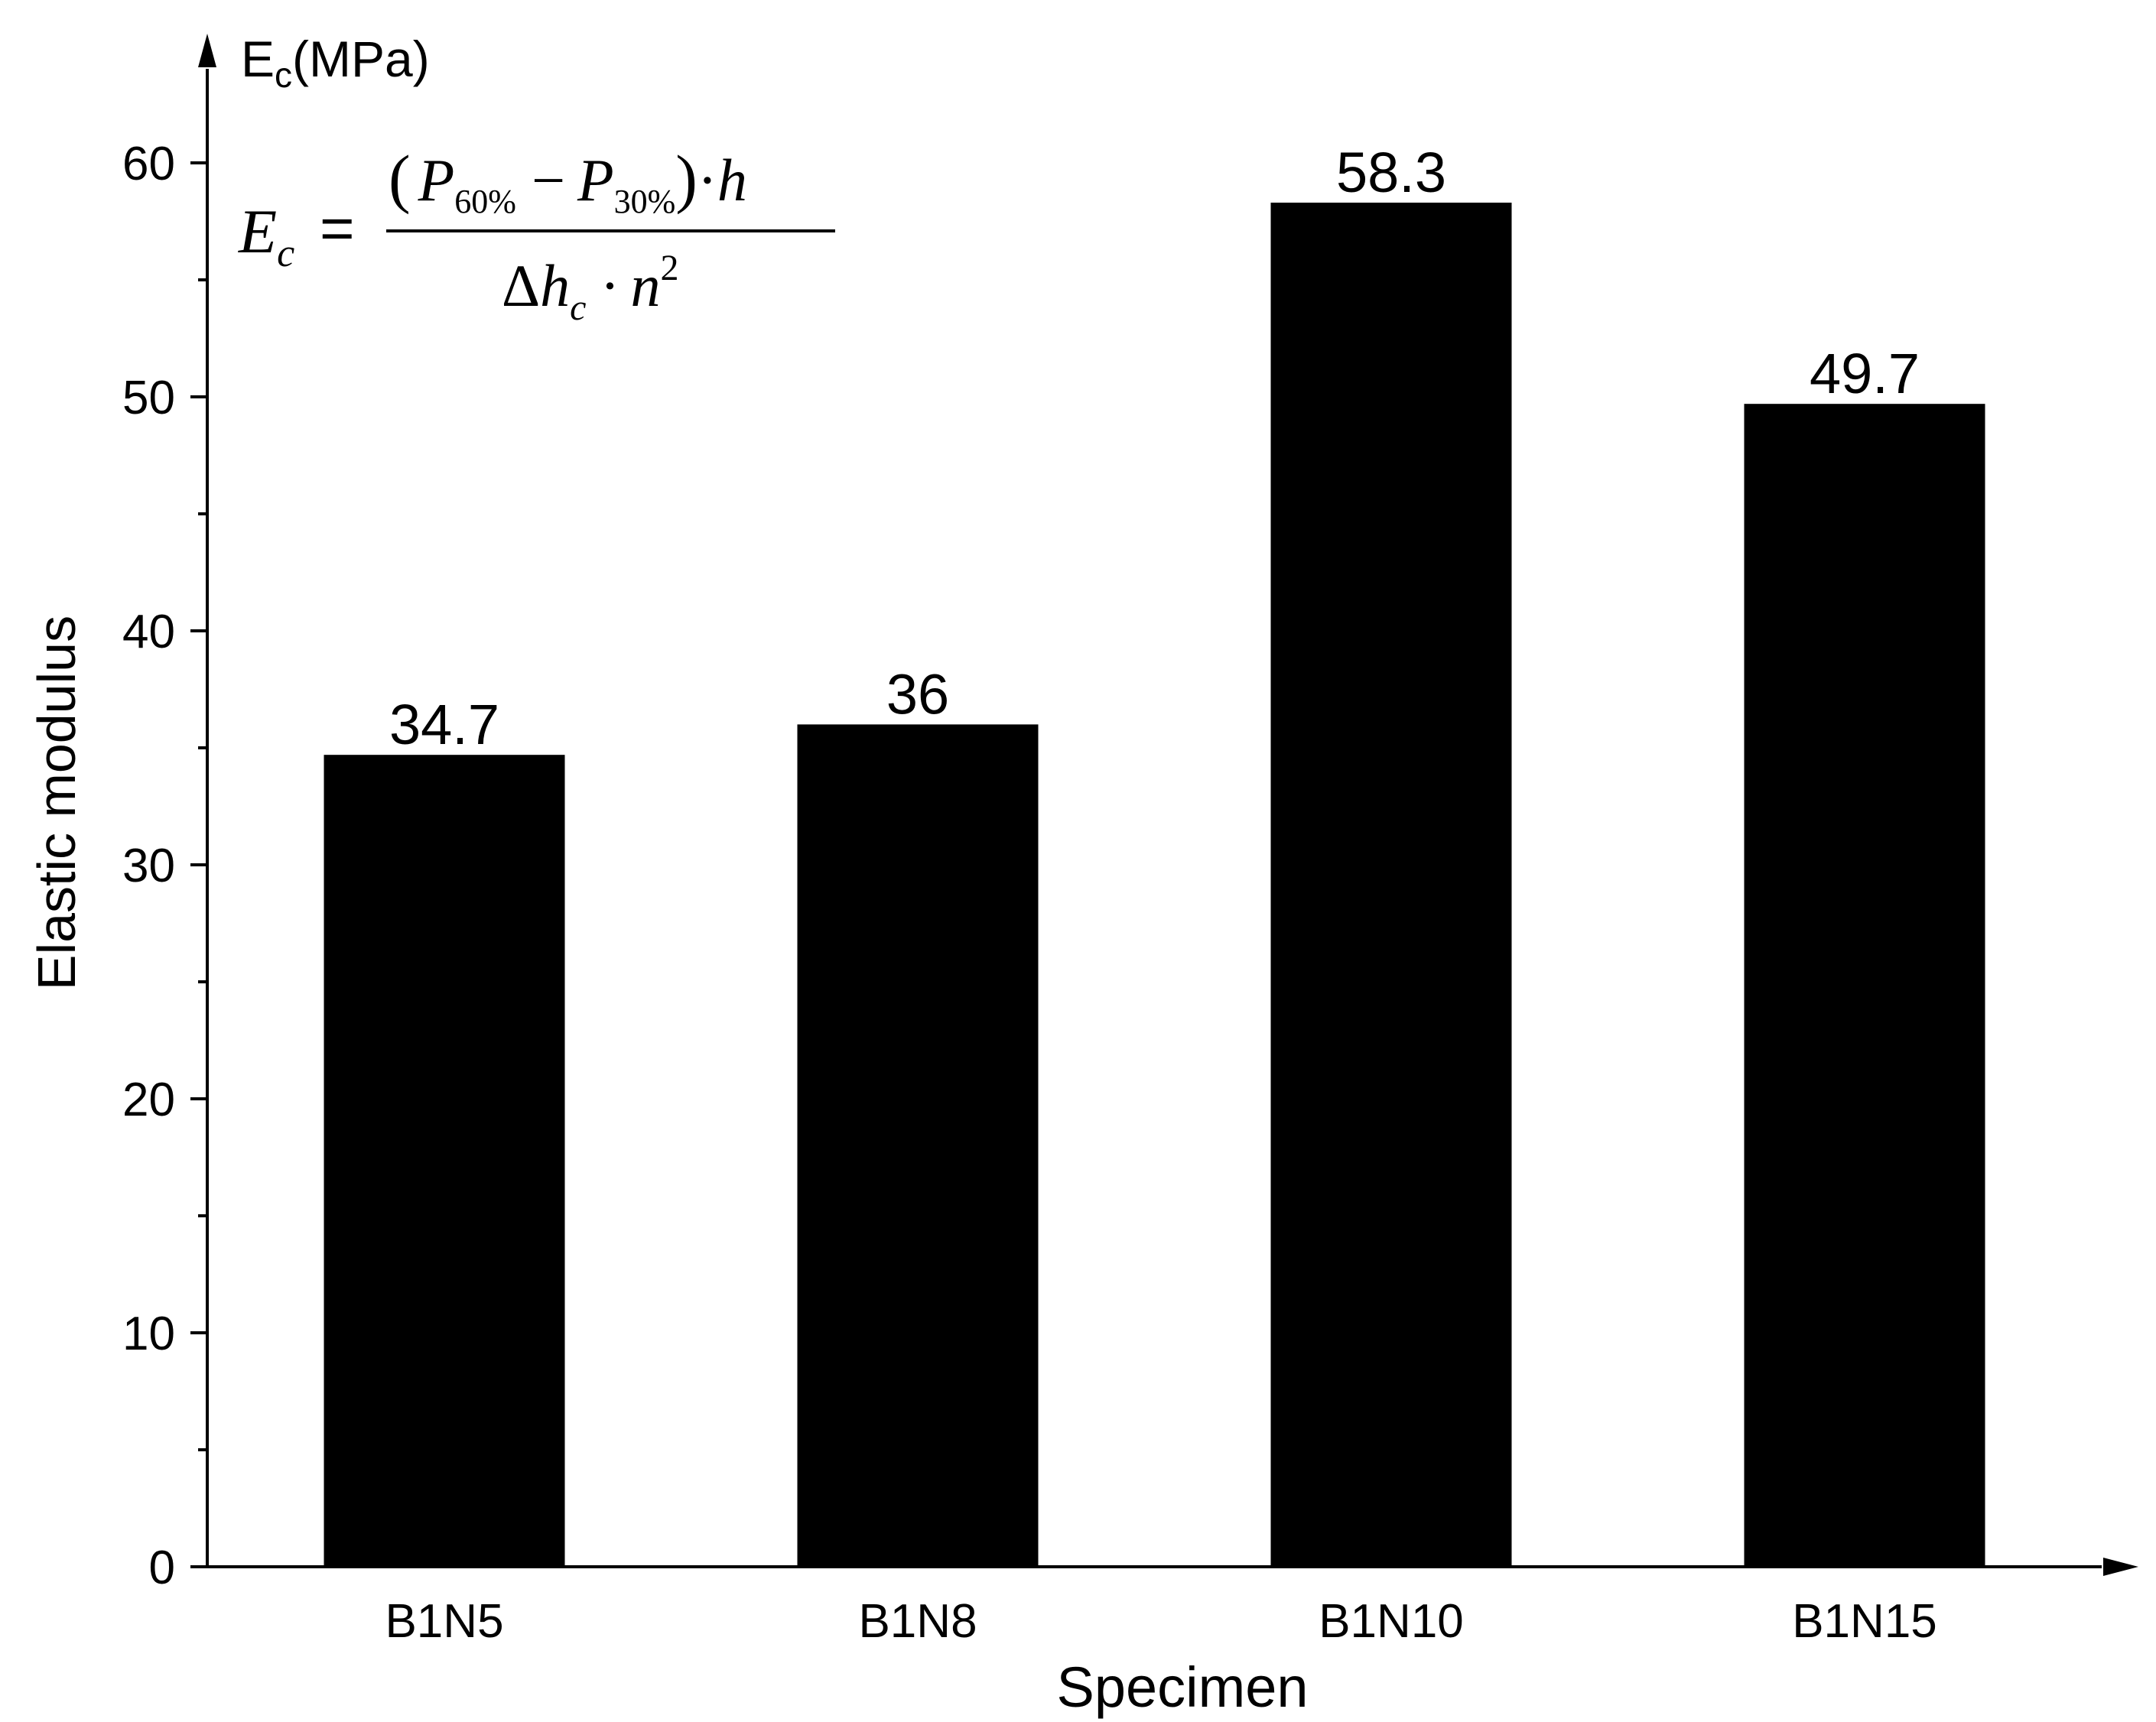 This screenshot has width=2156, height=1722. I want to click on formula-p1-subscript: 60%, so click(485, 201).